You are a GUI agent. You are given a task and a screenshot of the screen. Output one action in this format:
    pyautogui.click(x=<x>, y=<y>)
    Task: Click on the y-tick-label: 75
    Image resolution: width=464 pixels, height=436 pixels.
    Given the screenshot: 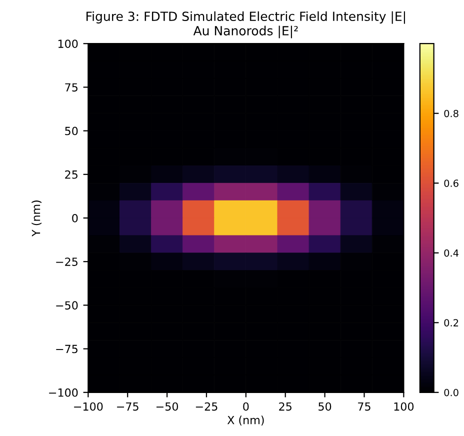 What is the action you would take?
    pyautogui.click(x=71, y=87)
    